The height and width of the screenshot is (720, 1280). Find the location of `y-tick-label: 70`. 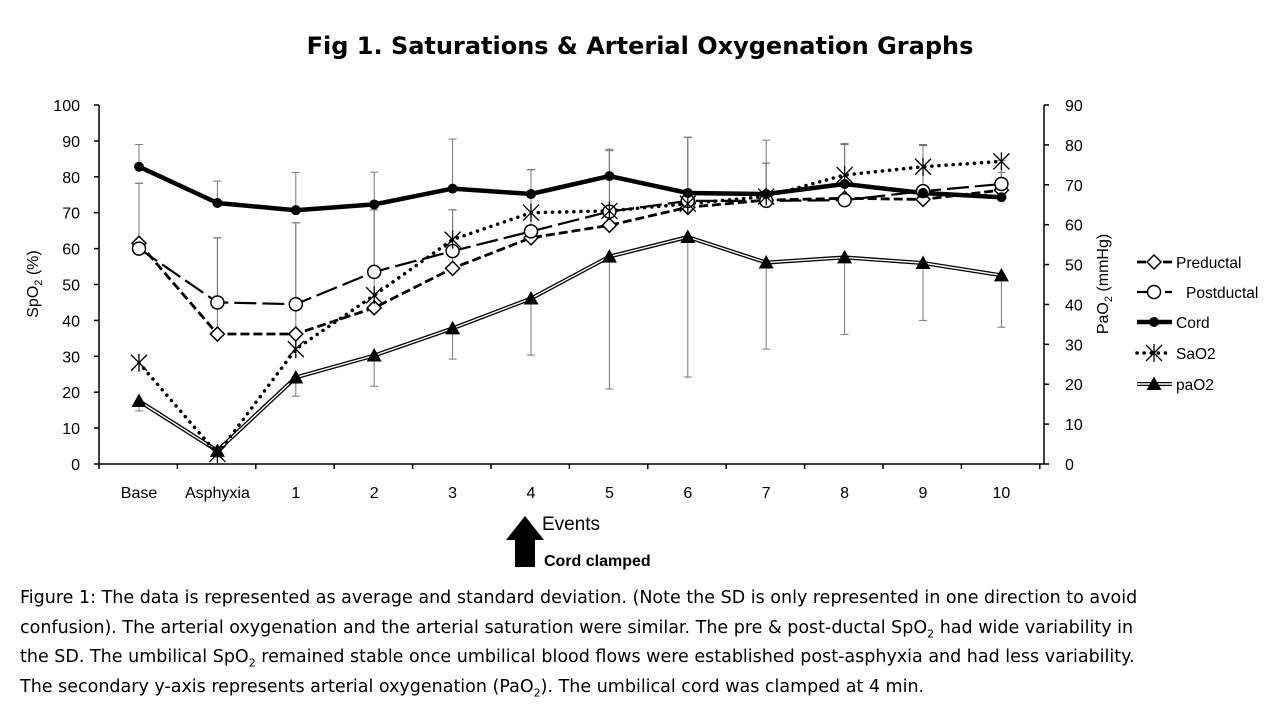

y-tick-label: 70 is located at coordinates (71, 214).